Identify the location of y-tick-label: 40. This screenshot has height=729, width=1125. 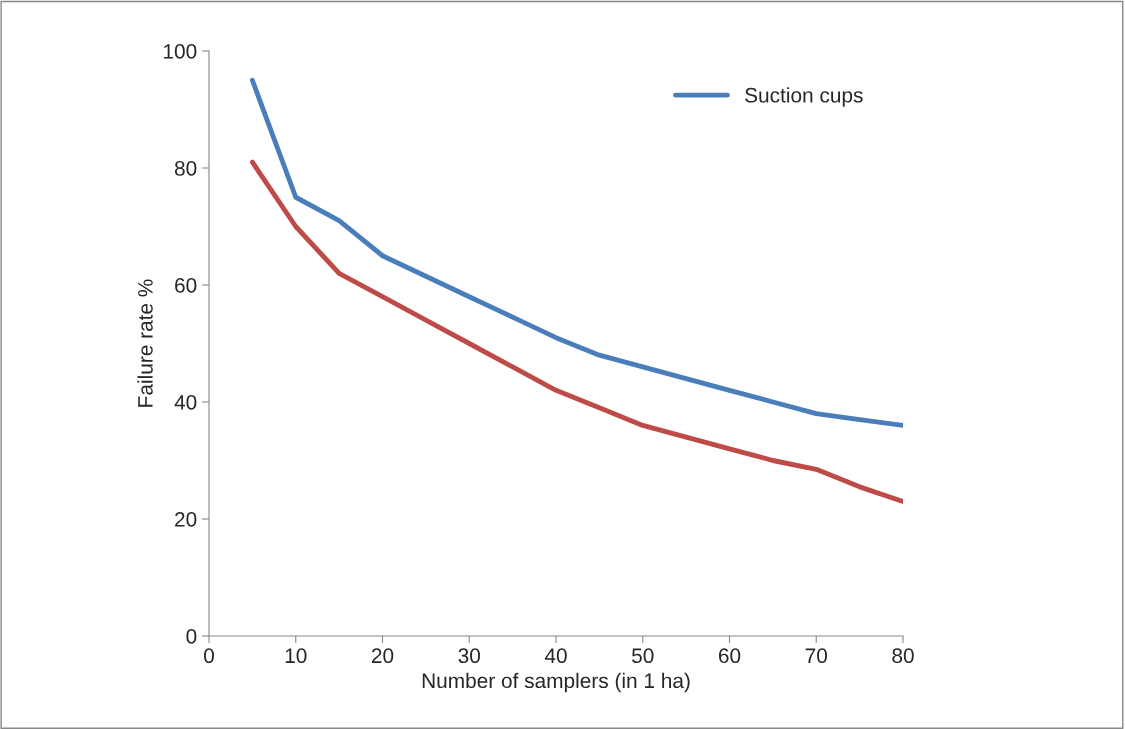
(185, 402).